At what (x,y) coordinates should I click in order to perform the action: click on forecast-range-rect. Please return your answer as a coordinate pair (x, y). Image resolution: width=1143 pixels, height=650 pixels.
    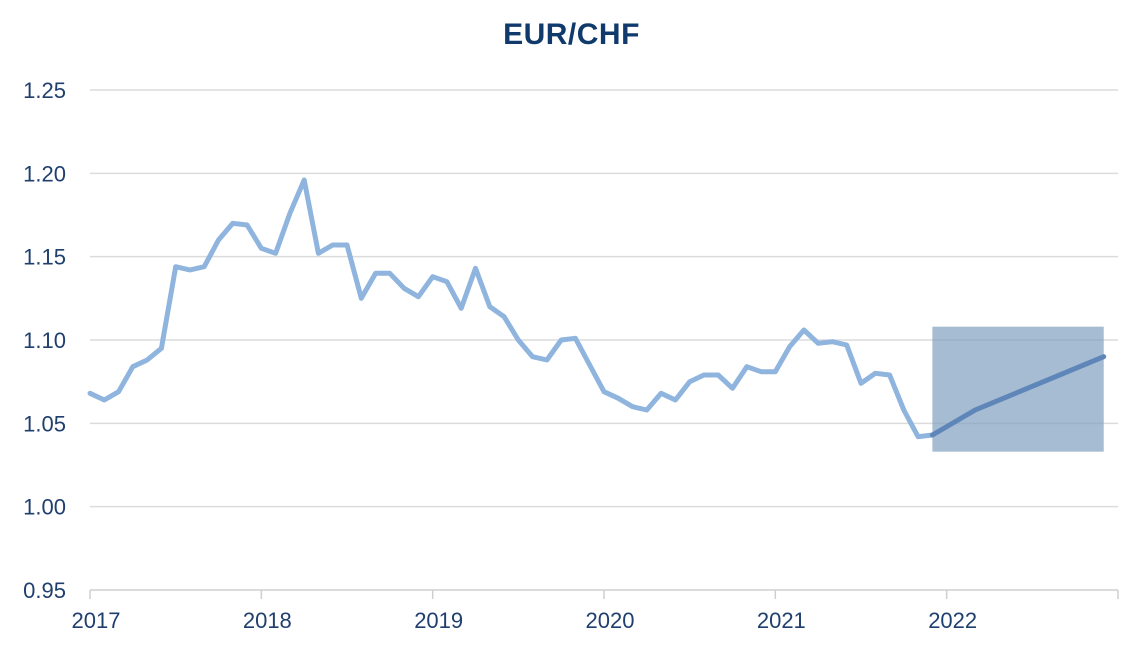
    Looking at the image, I should click on (1018, 389).